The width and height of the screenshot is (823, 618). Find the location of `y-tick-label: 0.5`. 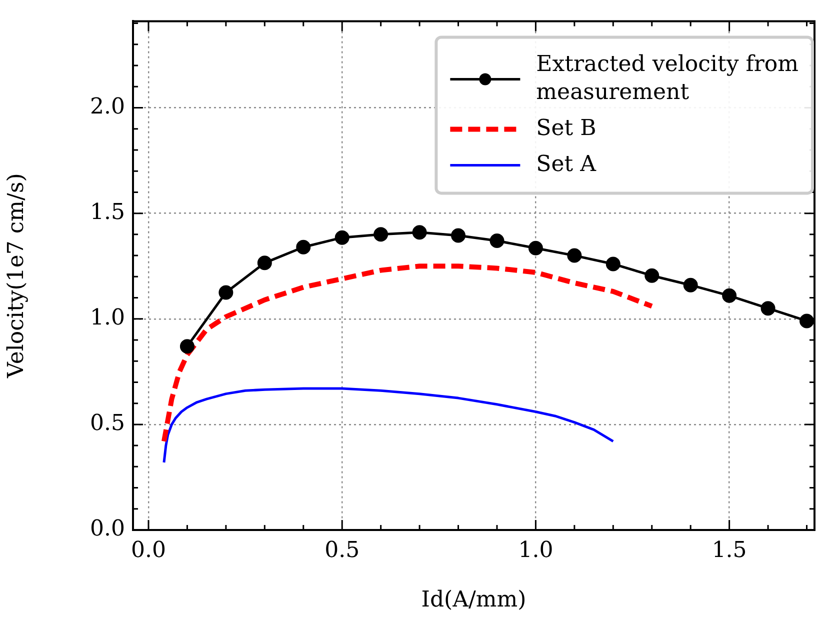

y-tick-label: 0.5 is located at coordinates (107, 423).